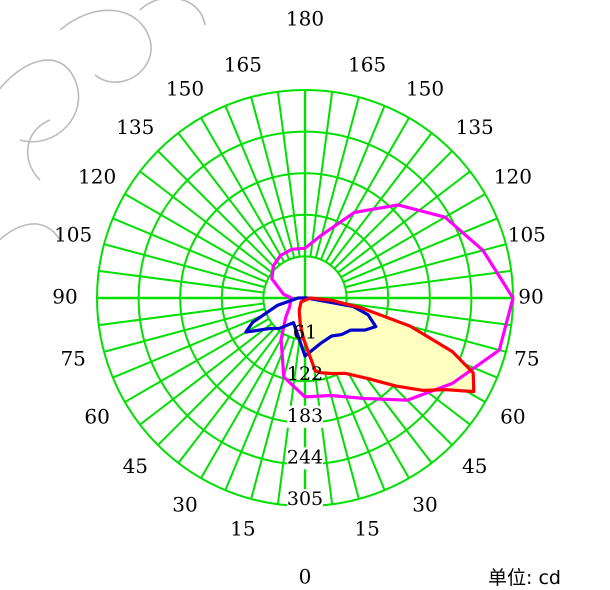 Image resolution: width=610 pixels, height=590 pixels. I want to click on angle-label-right: 150, so click(425, 89).